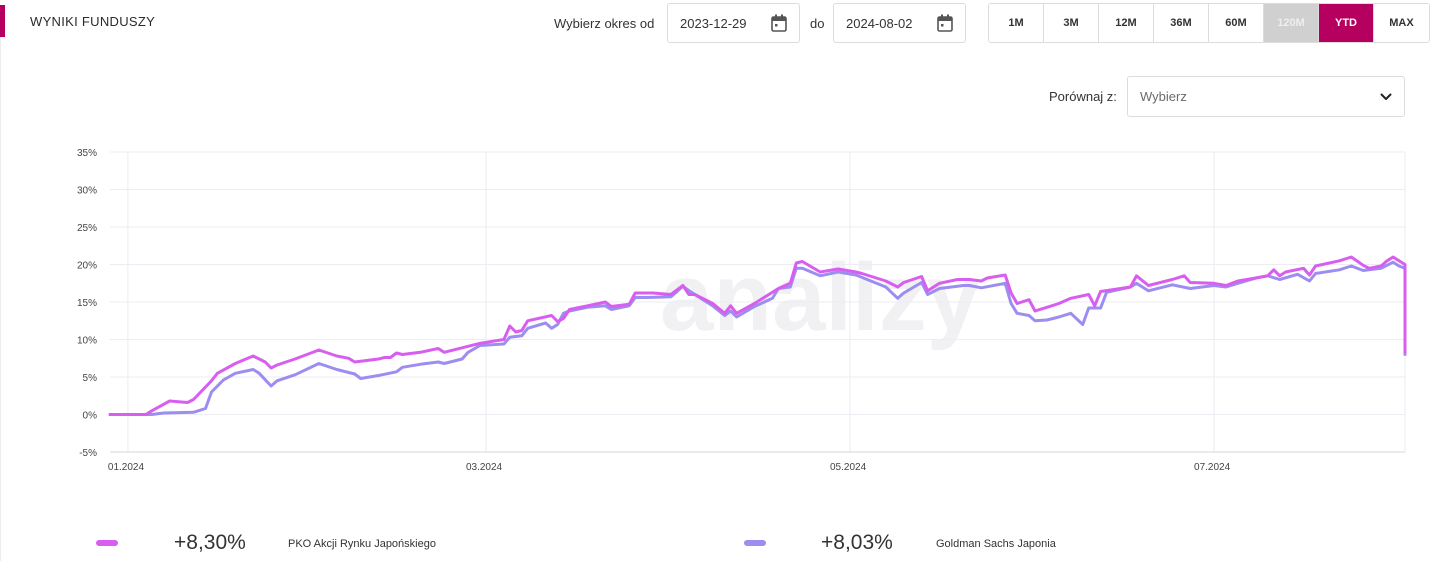 This screenshot has height=561, width=1439. What do you see at coordinates (817, 23) in the screenshot?
I see `date-to-label: do` at bounding box center [817, 23].